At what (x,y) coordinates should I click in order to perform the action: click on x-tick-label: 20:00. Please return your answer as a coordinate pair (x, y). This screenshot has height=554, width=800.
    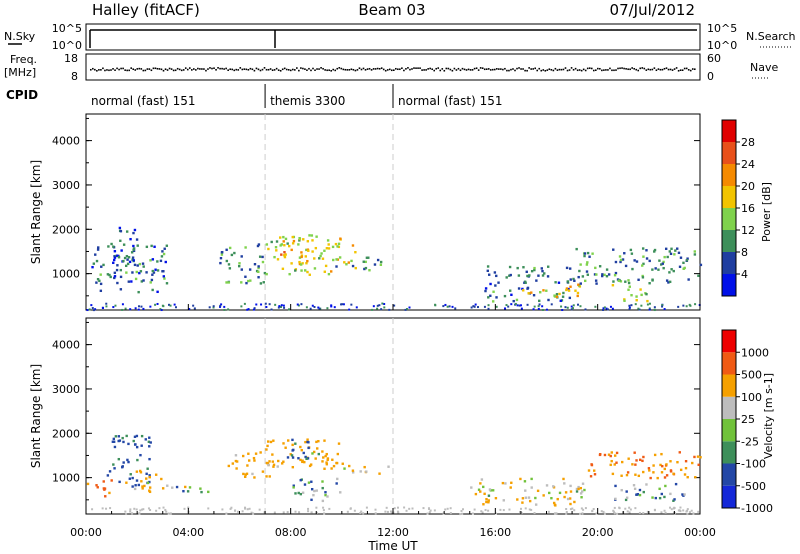
    Looking at the image, I should click on (598, 532).